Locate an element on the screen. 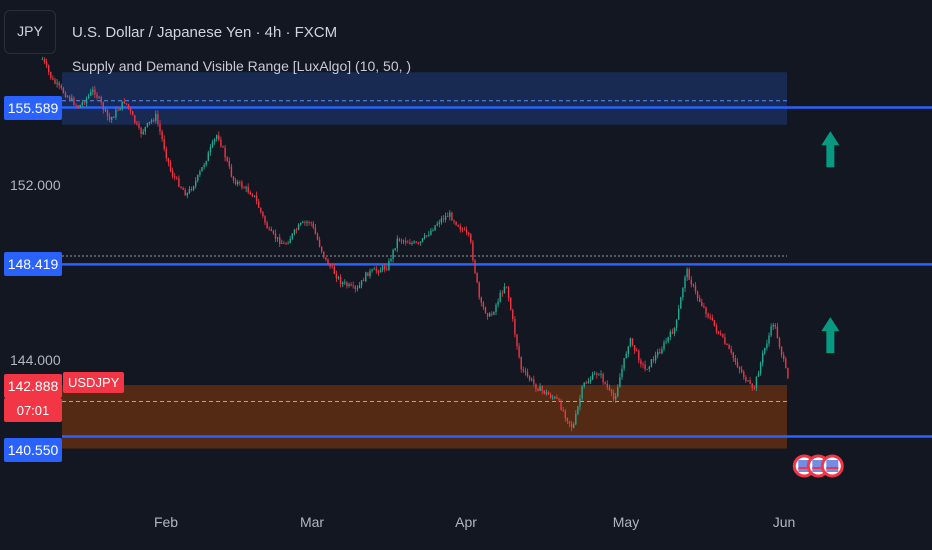  symbol-badge: USDJPY is located at coordinates (94, 382).